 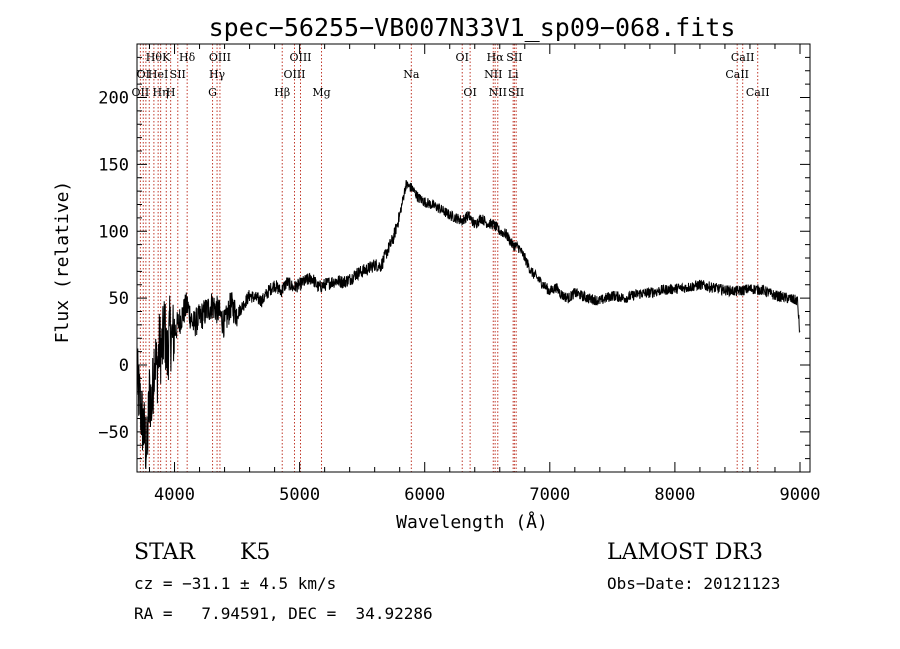 What do you see at coordinates (472, 27) in the screenshot?
I see `chart-title: spec−56255−VB007N33V1_sp09−068.fits` at bounding box center [472, 27].